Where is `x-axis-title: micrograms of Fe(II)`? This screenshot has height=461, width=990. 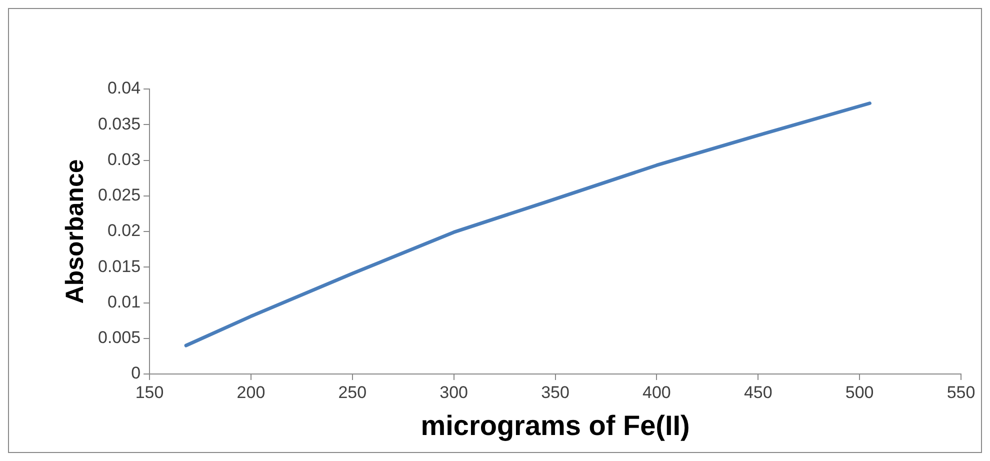 x-axis-title: micrograms of Fe(II) is located at coordinates (555, 425).